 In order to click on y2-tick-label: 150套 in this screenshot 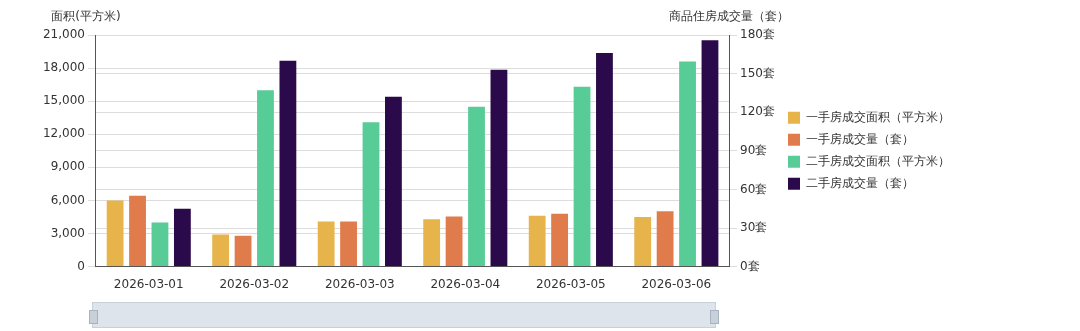, I will do `click(757, 72)`.